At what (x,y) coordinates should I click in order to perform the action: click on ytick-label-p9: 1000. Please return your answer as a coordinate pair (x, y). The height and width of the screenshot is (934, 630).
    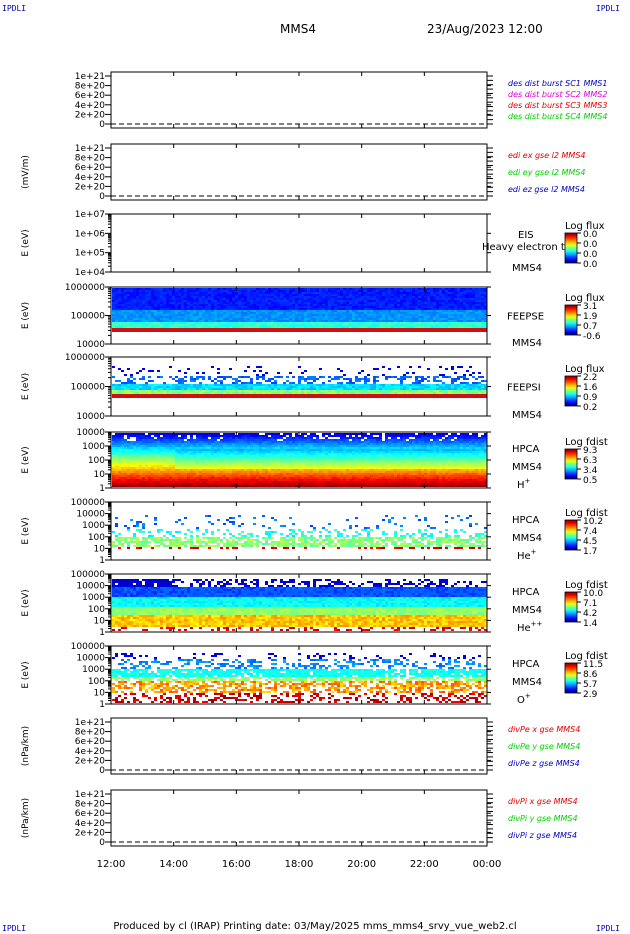
    Looking at the image, I should click on (93, 670).